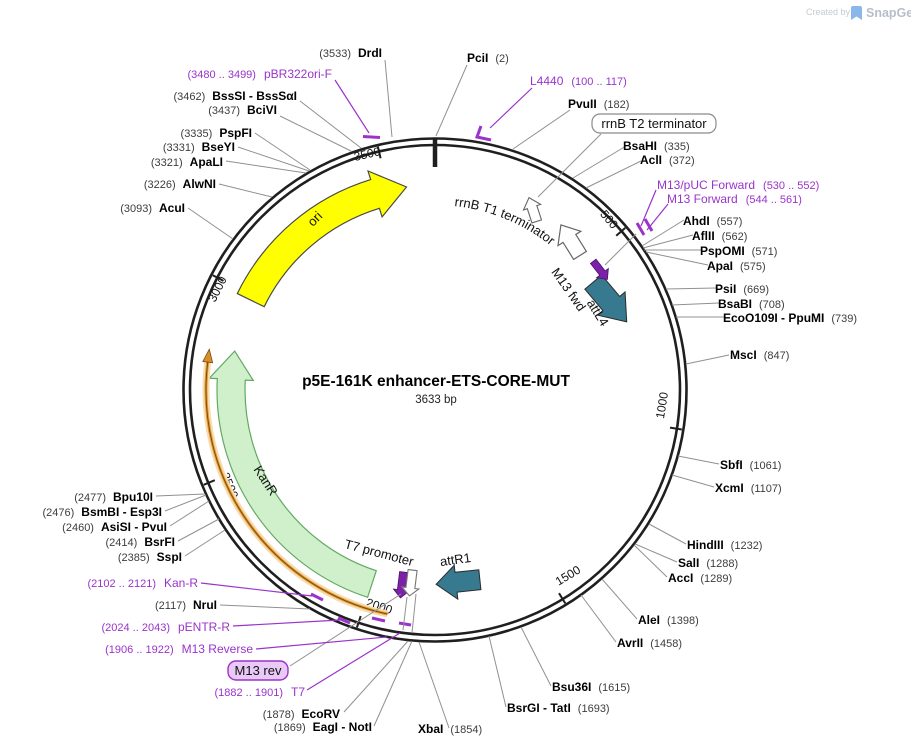 Image resolution: width=911 pixels, height=747 pixels. What do you see at coordinates (578, 81) in the screenshot?
I see `primer-L4440: L4440 (100 .. 117)` at bounding box center [578, 81].